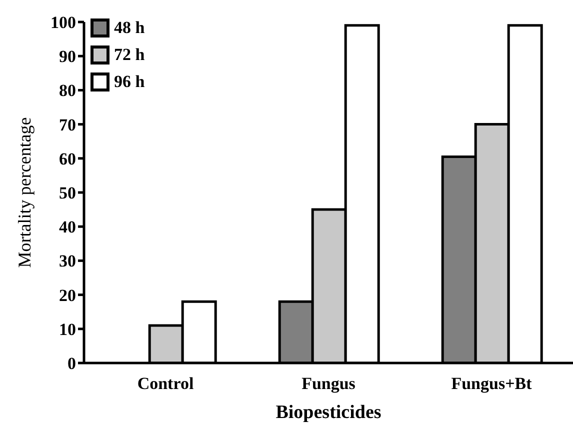 This screenshot has height=431, width=573. I want to click on y-tick-label: 50, so click(67, 193).